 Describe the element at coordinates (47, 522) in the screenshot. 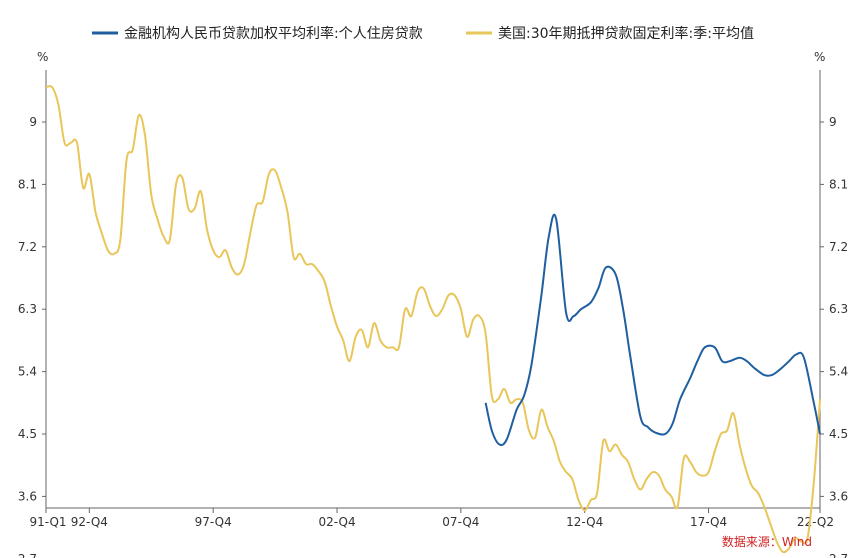

I see `x-tick-label: 91-Q1` at that location.